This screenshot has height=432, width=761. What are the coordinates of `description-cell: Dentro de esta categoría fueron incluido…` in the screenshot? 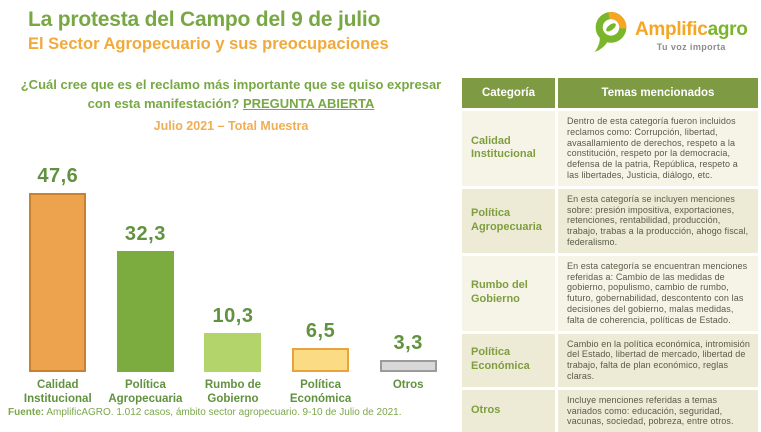 It's located at (658, 148).